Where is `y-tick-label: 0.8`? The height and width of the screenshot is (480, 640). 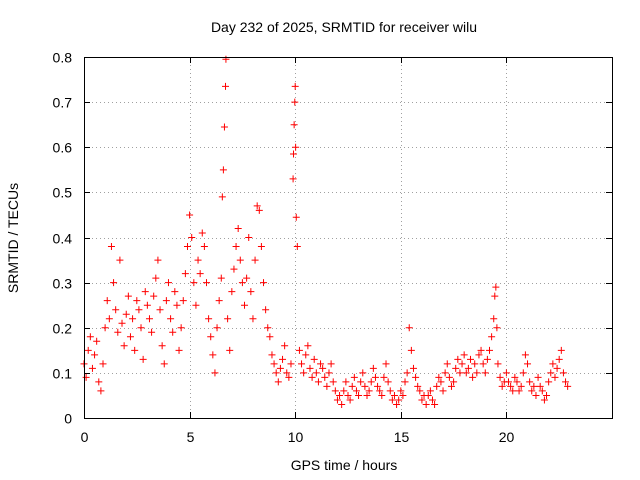
y-tick-label: 0.8 is located at coordinates (63, 58).